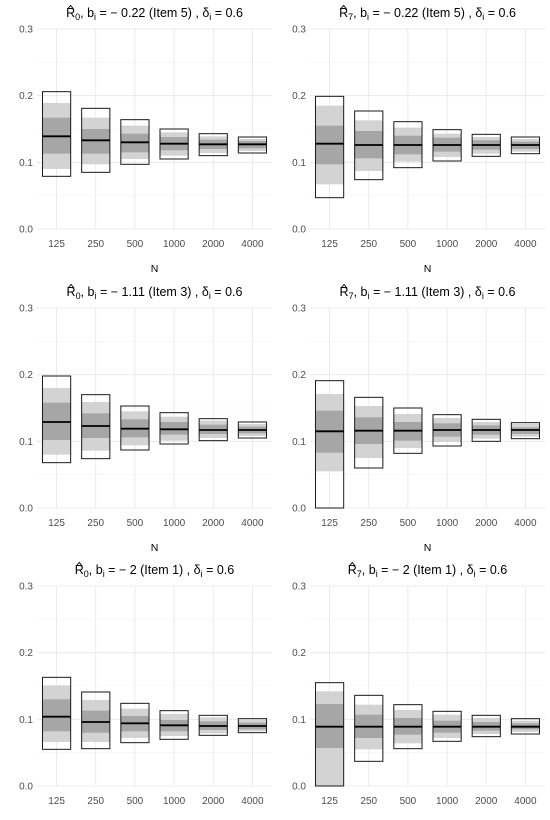 This screenshot has height=820, width=550. Describe the element at coordinates (427, 14) in the screenshot. I see `panel-title: R7, bi = − 0.22 (Item 5) , δi = 0.6` at that location.